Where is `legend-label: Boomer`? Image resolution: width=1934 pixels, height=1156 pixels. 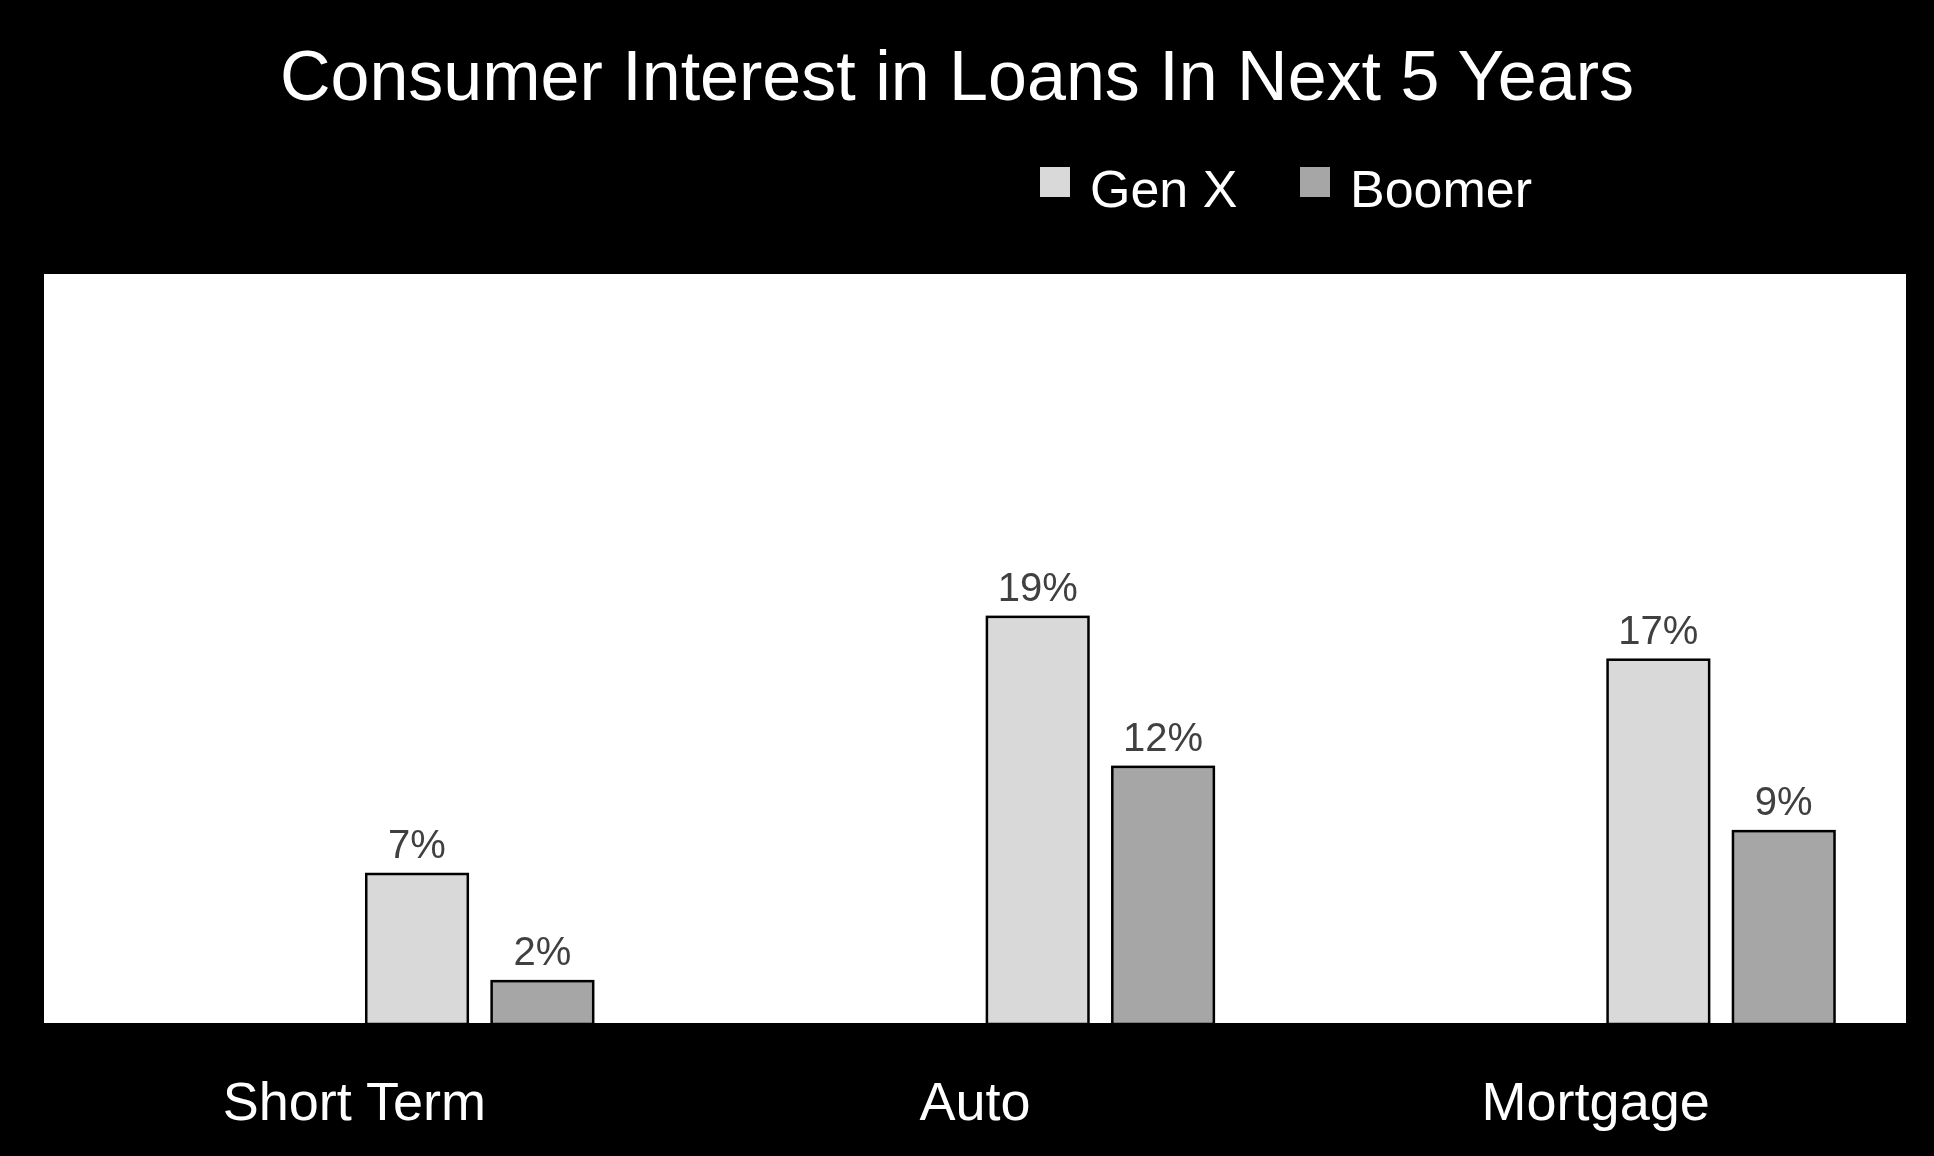 legend-label: Boomer is located at coordinates (1441, 189).